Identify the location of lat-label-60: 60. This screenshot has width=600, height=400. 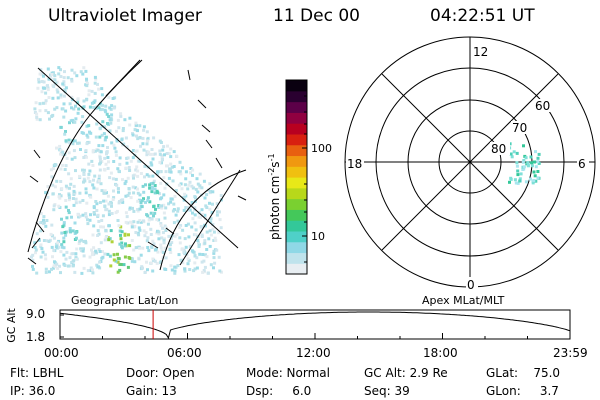
(542, 106).